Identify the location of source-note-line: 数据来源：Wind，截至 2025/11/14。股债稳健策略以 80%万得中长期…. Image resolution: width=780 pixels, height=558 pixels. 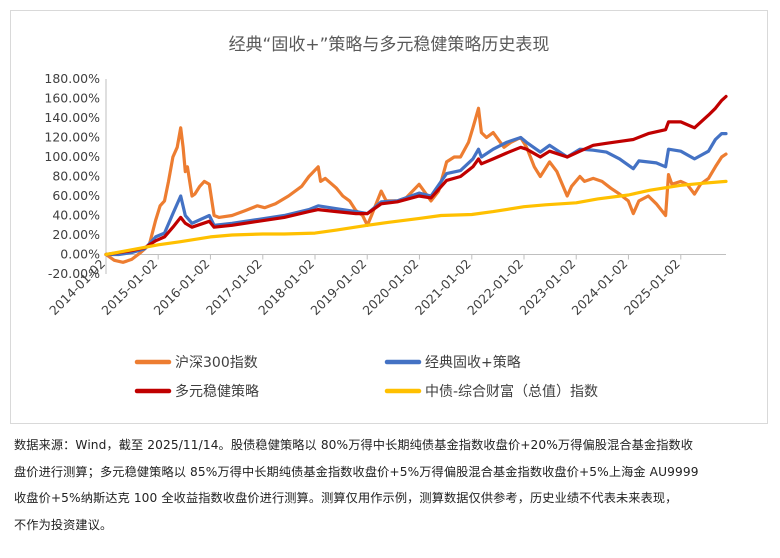
(354, 445).